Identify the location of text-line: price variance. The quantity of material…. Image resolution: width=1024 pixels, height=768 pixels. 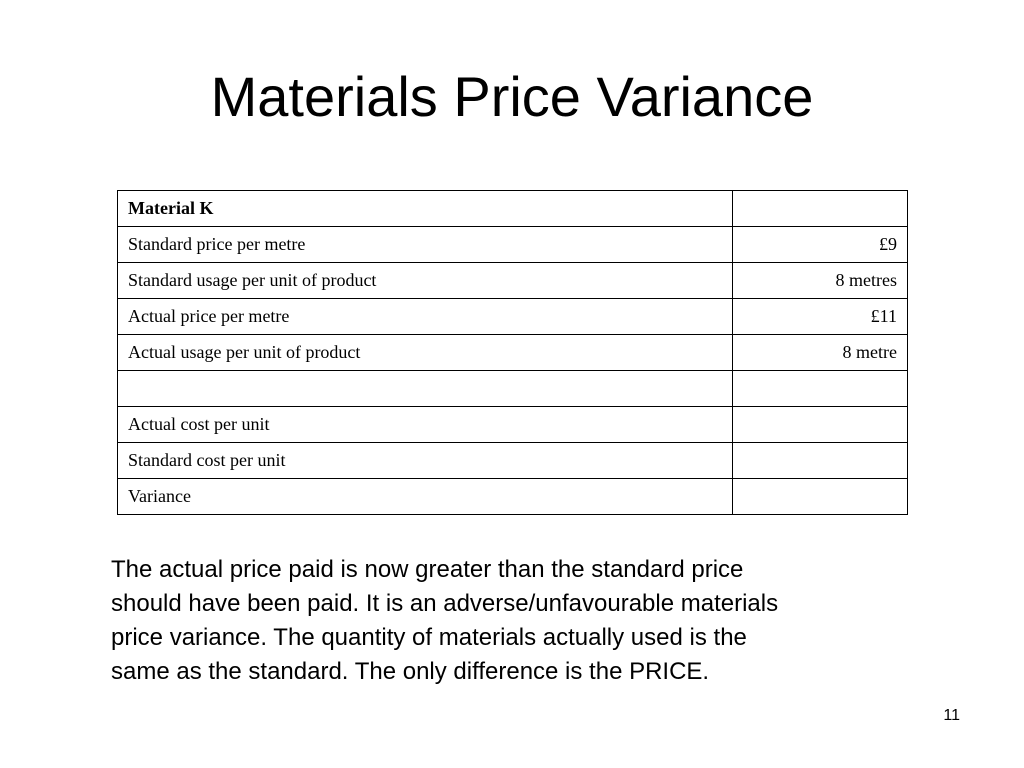
(429, 637).